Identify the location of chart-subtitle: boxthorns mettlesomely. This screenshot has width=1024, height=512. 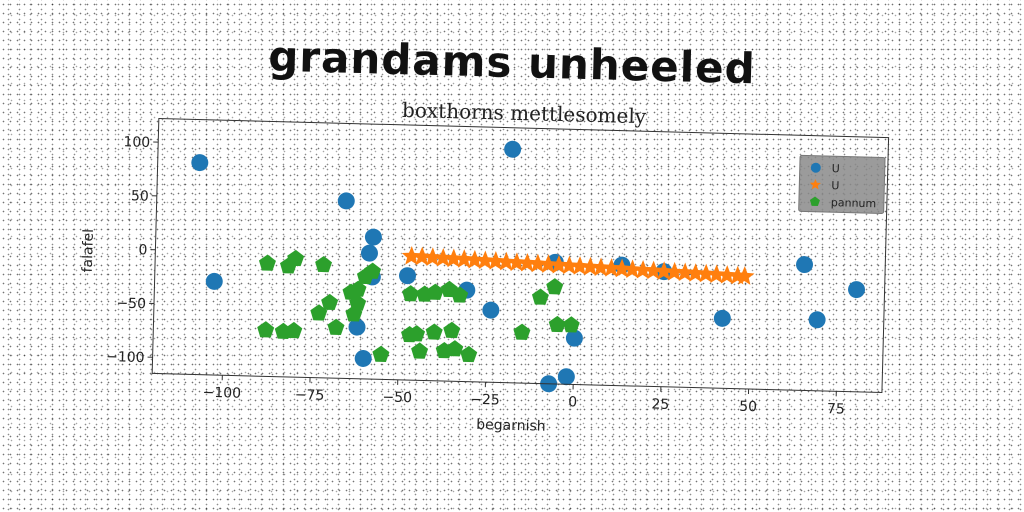
(524, 113).